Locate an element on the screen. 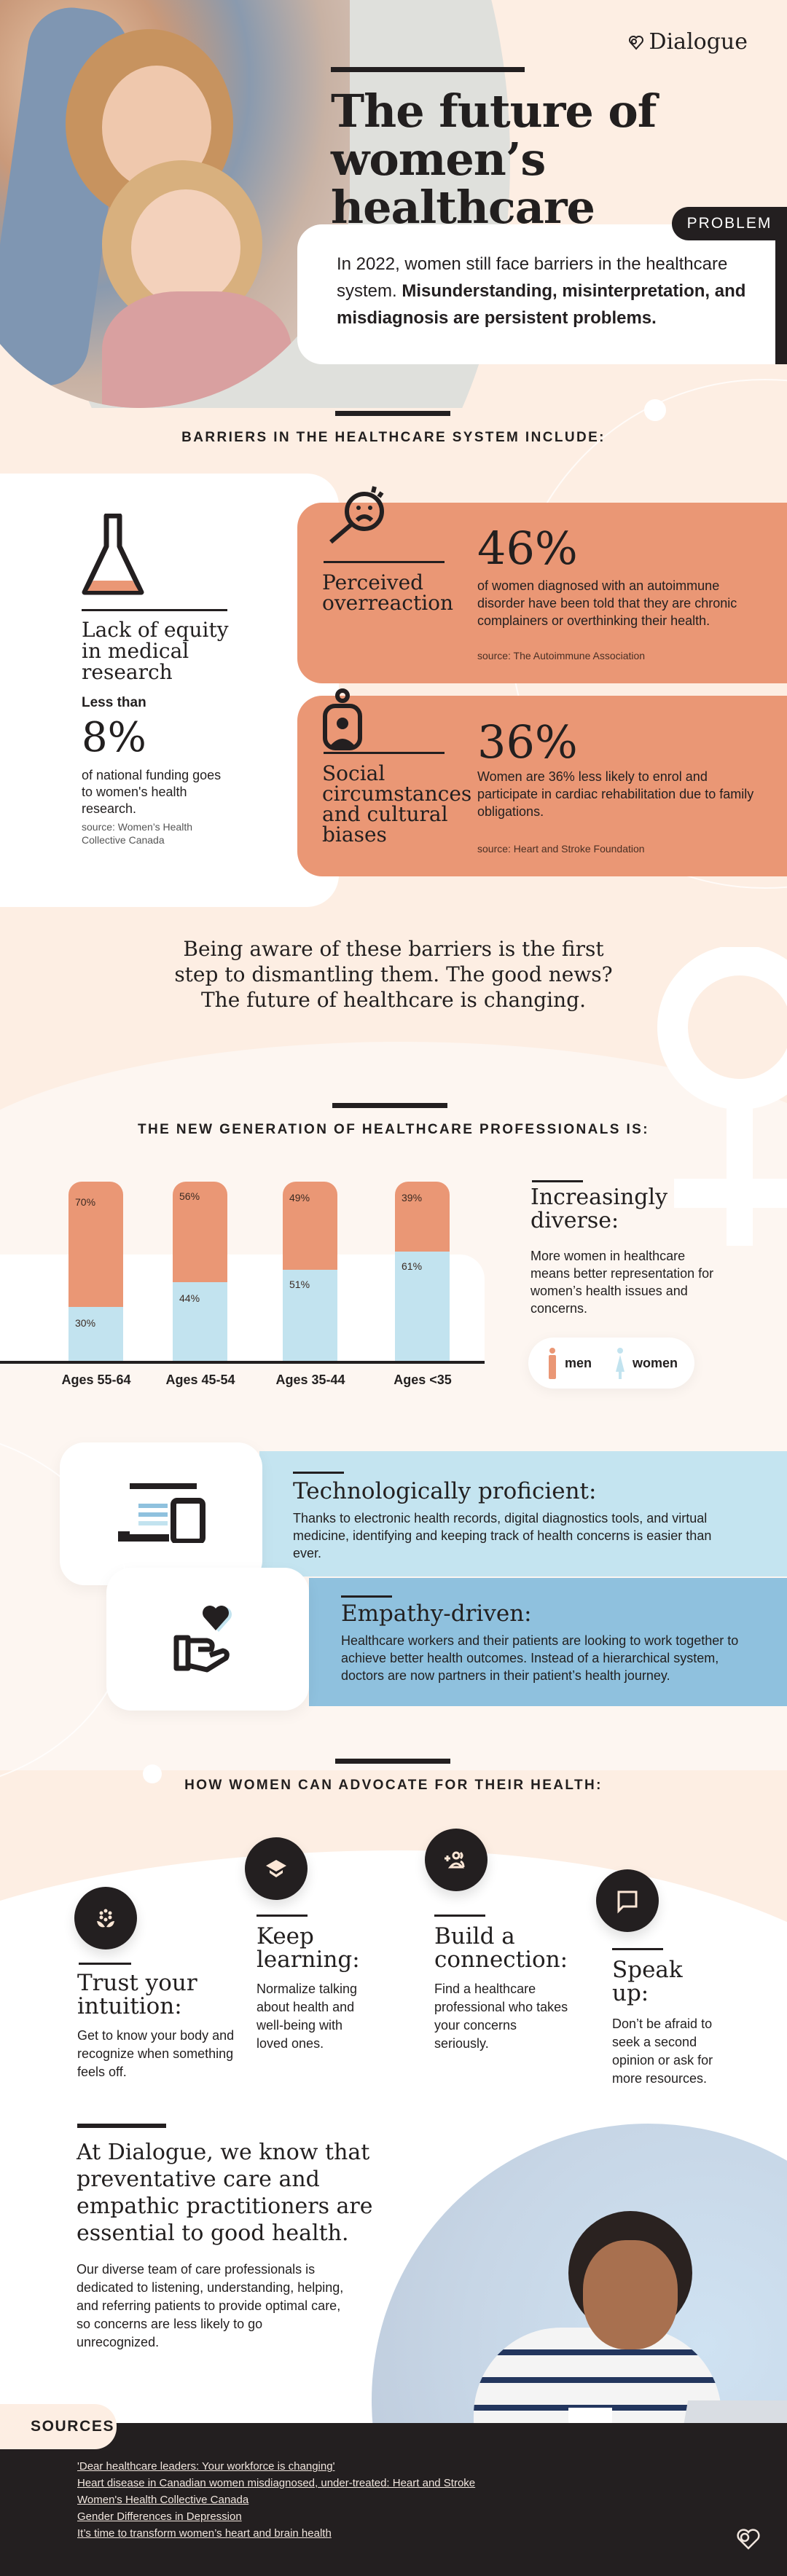 The width and height of the screenshot is (787, 2576). problem-card is located at coordinates (536, 294).